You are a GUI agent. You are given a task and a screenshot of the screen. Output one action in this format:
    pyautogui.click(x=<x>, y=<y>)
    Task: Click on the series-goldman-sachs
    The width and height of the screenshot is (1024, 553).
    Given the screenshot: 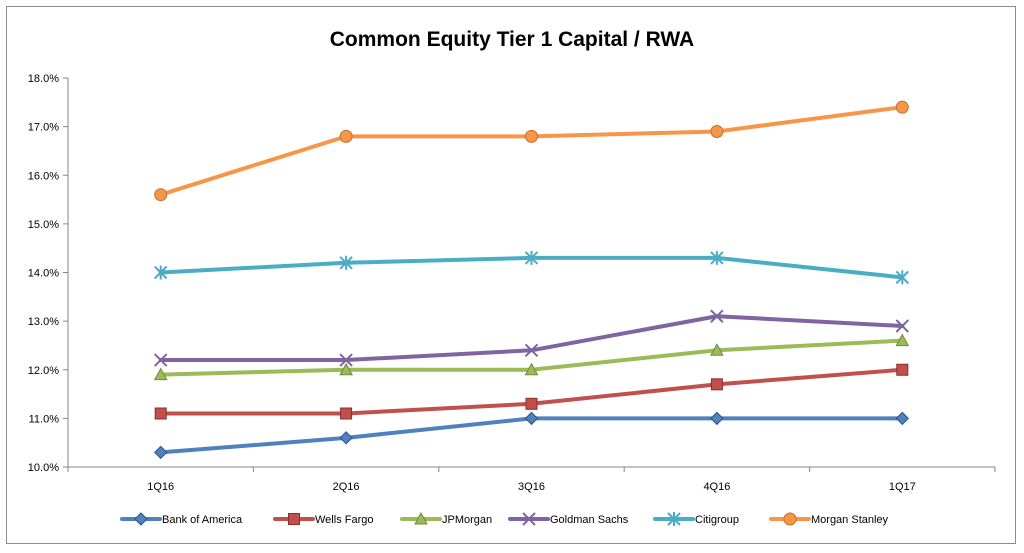 What is the action you would take?
    pyautogui.click(x=531, y=338)
    